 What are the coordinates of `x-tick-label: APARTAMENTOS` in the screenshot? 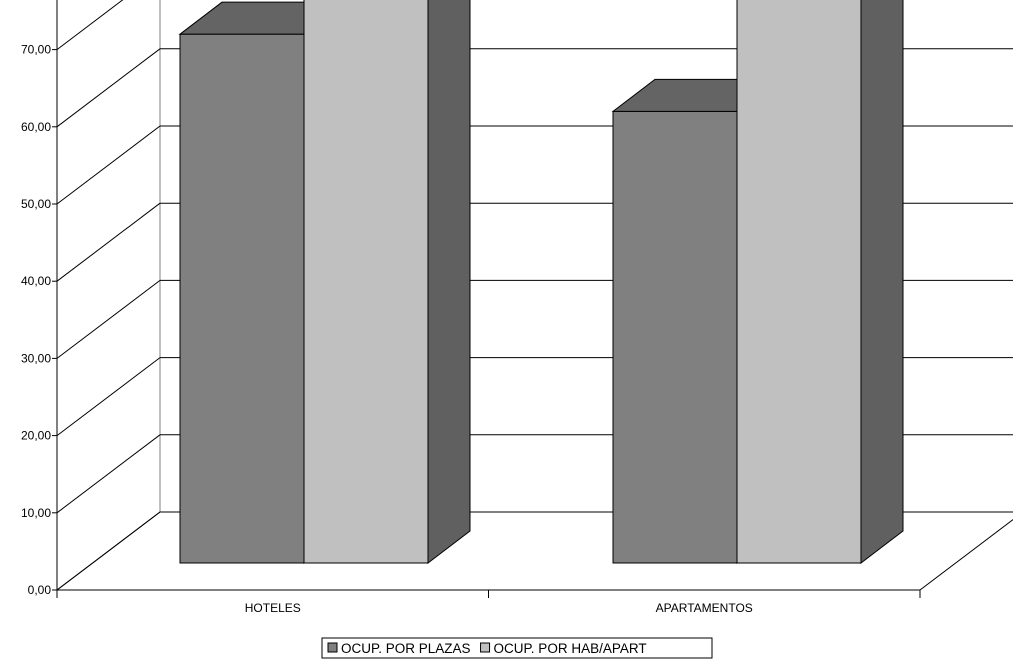 It's located at (704, 608).